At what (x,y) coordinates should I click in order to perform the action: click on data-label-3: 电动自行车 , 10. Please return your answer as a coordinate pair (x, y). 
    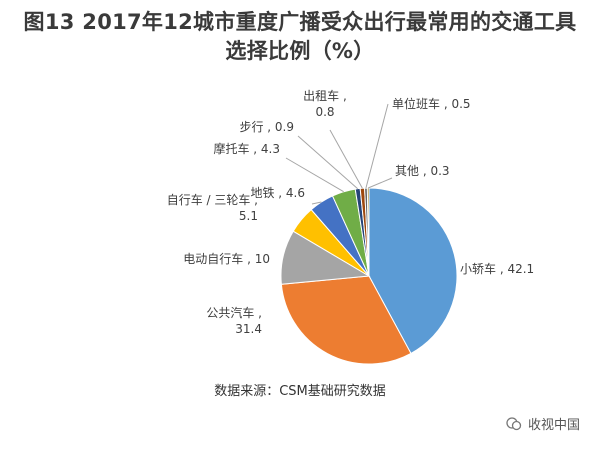
    Looking at the image, I should click on (226, 258).